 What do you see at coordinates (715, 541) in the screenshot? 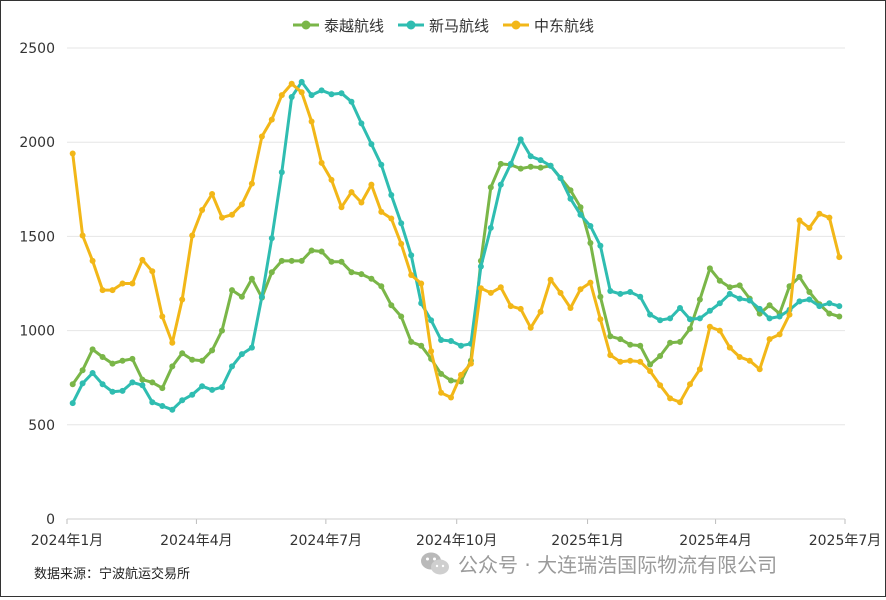
I see `x-tick-label: 2025年4月` at bounding box center [715, 541].